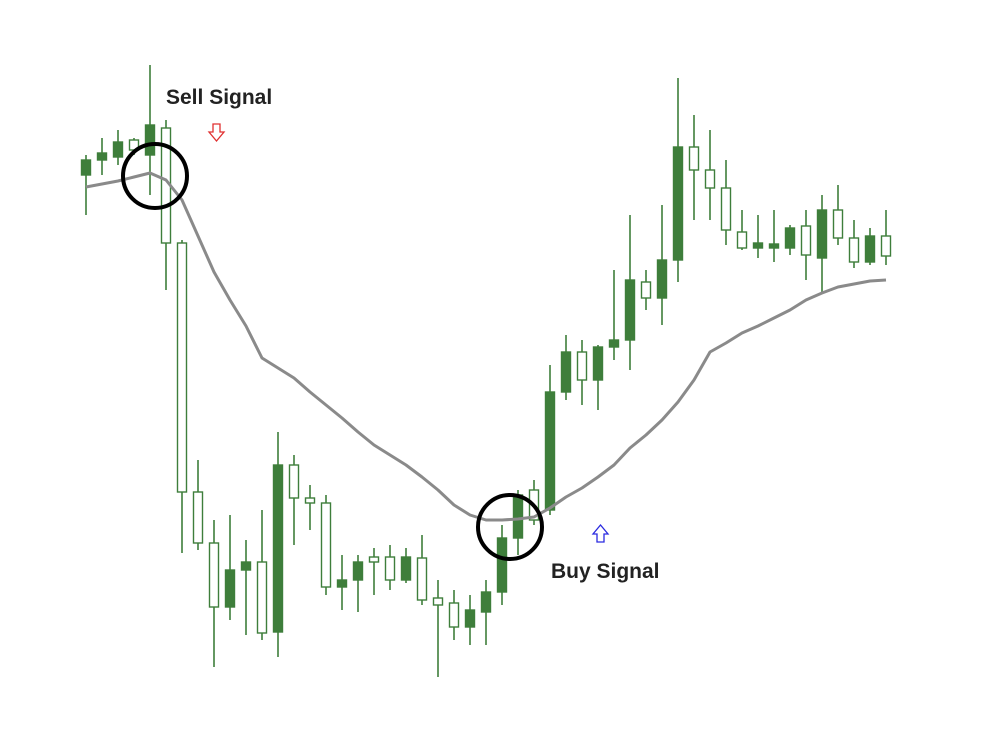 Image resolution: width=1004 pixels, height=746 pixels. I want to click on annotation: Buy Signal, so click(605, 571).